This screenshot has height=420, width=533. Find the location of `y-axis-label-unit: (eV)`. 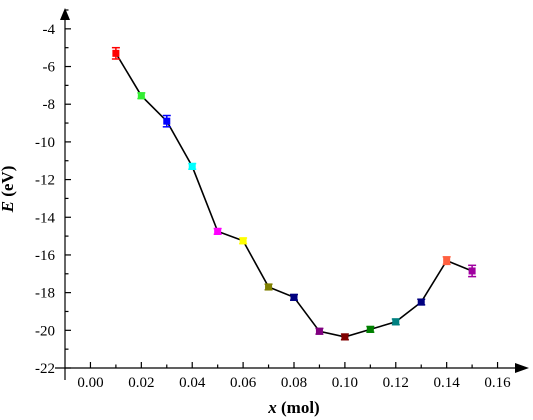

y-axis-label-unit: (eV) is located at coordinates (8, 183).